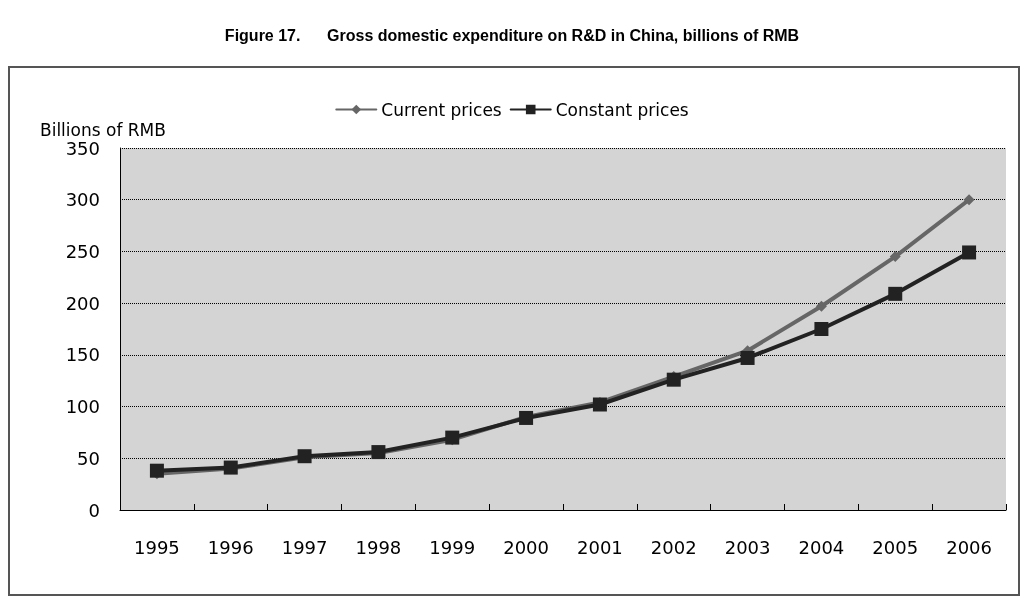  Describe the element at coordinates (82, 303) in the screenshot. I see `y-tick-label: 200` at that location.